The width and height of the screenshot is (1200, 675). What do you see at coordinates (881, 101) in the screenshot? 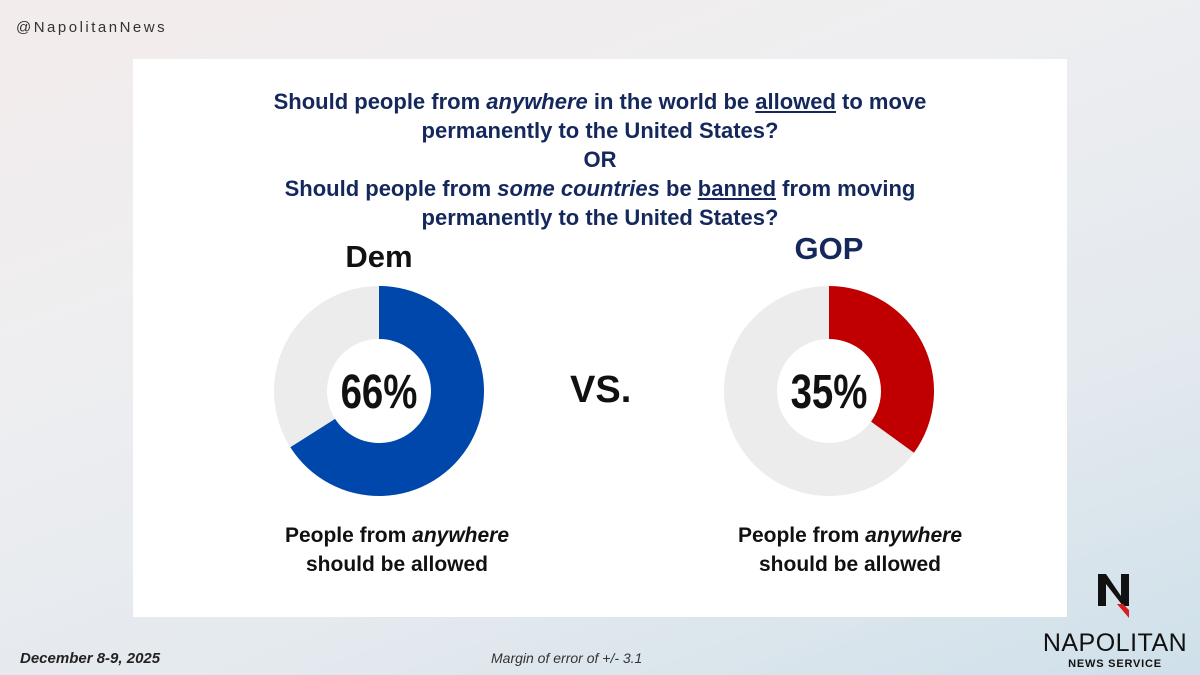
I see `q-text: to move` at bounding box center [881, 101].